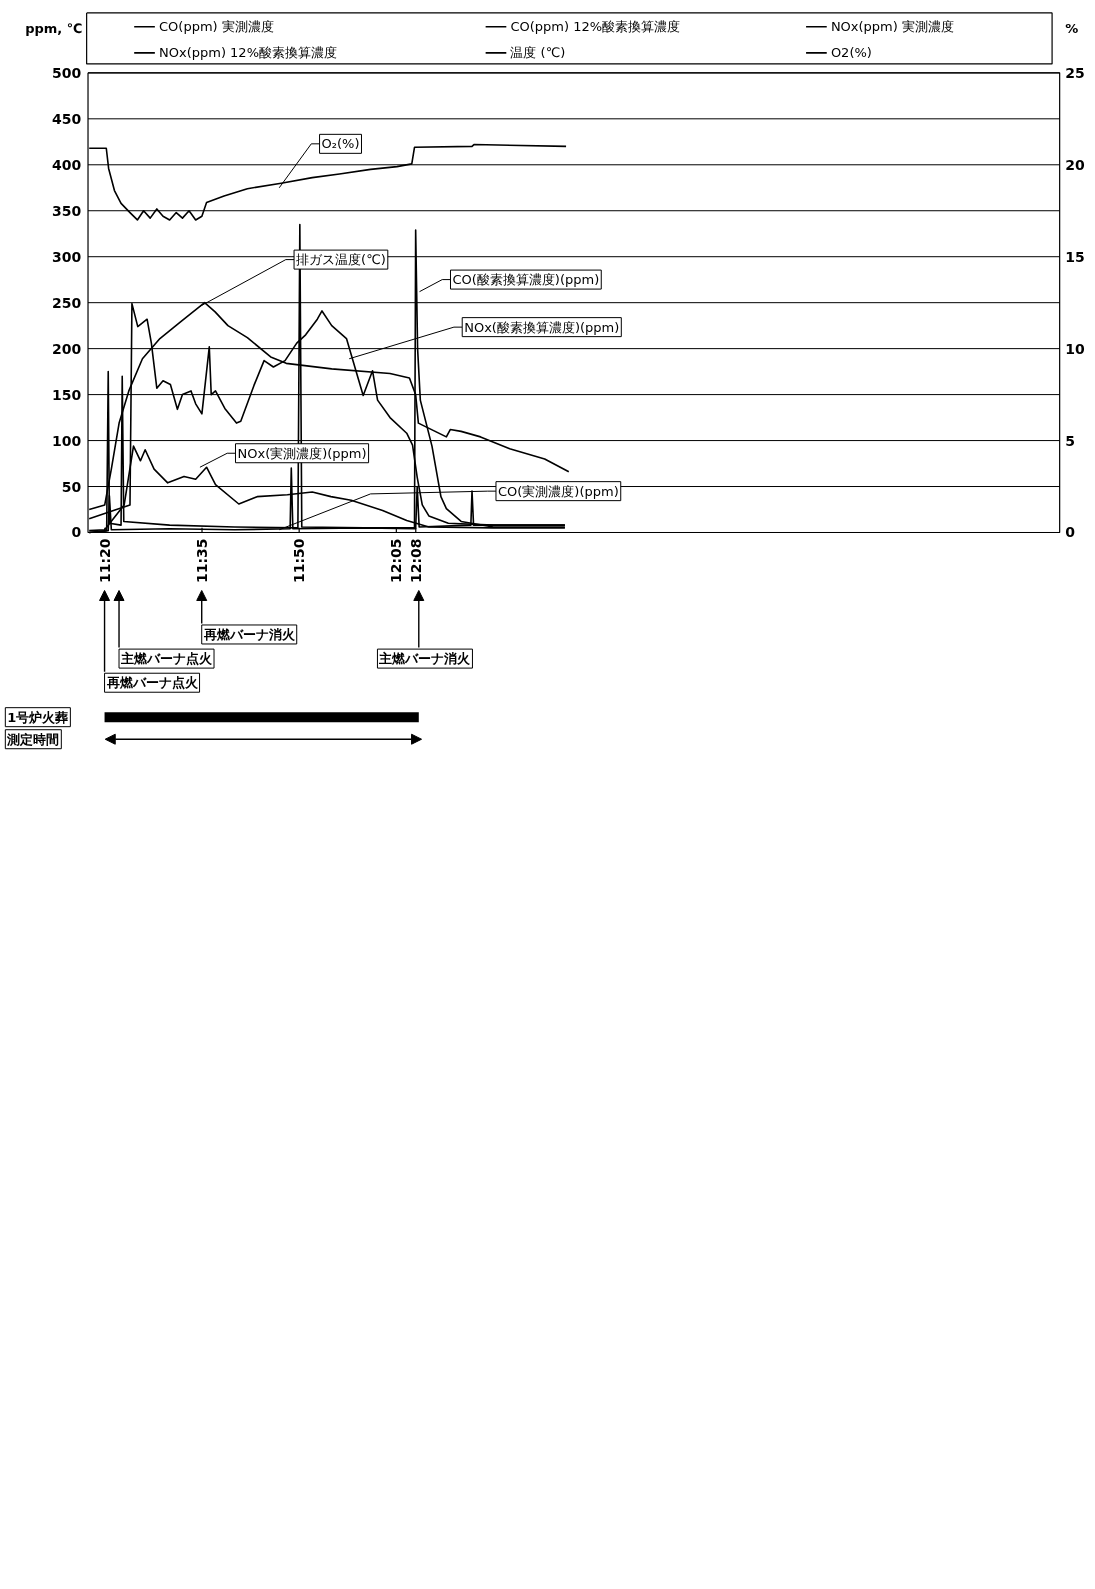 The height and width of the screenshot is (1589, 1095). I want to click on x-tick-label: 12:05, so click(396, 561).